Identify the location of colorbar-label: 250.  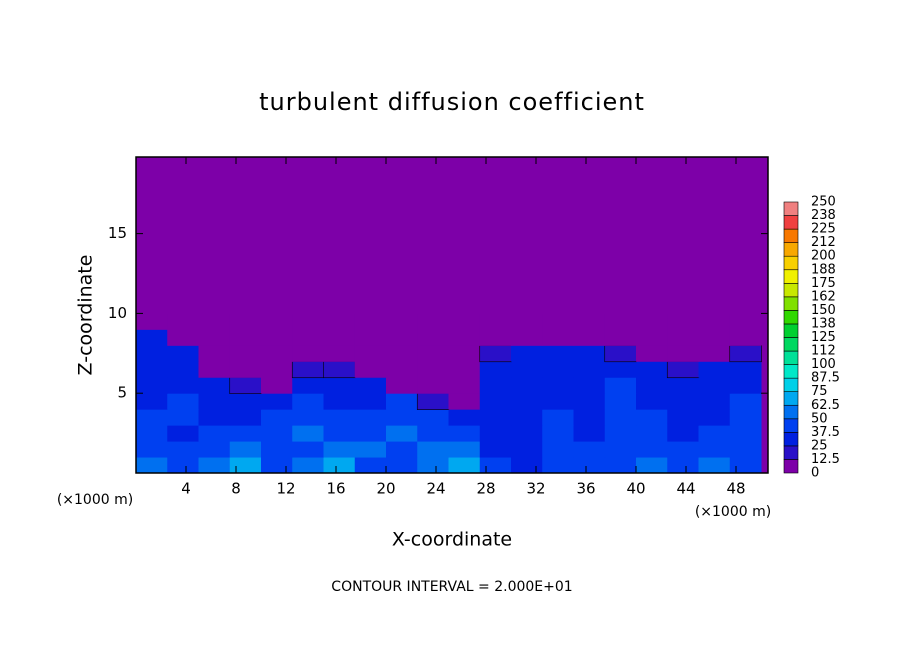
(823, 202).